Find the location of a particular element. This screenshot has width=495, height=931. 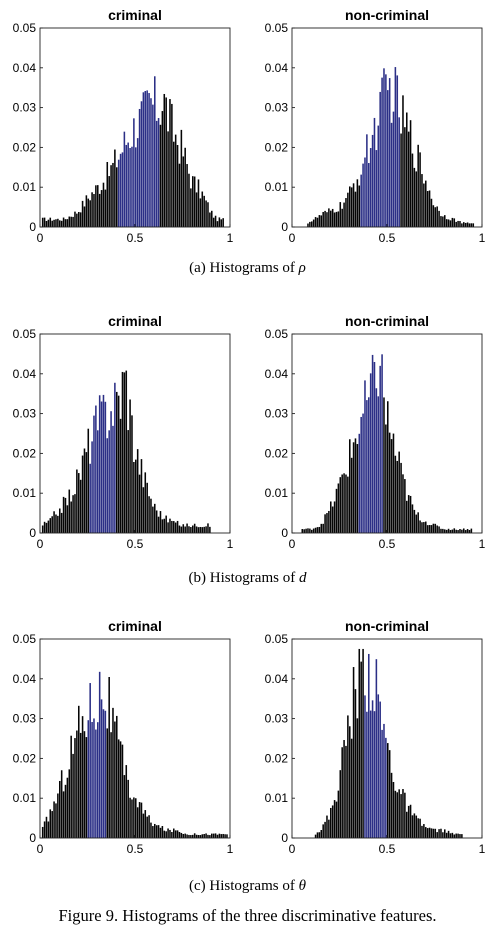

y-tick-label: 0.02 is located at coordinates (277, 758).